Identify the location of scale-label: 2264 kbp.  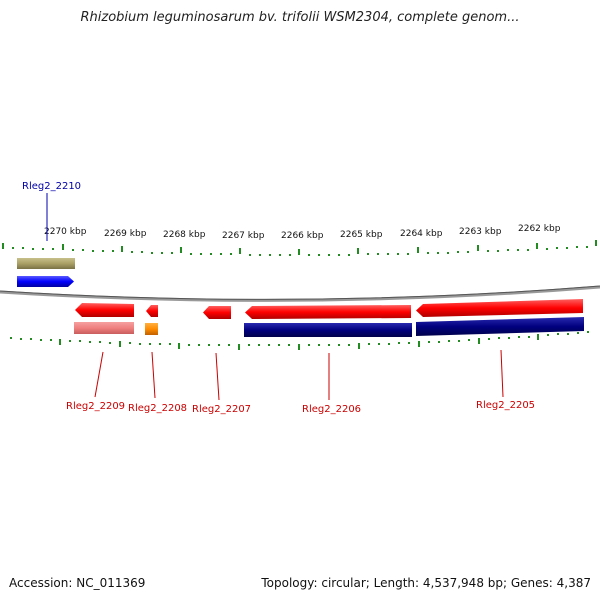
(421, 234).